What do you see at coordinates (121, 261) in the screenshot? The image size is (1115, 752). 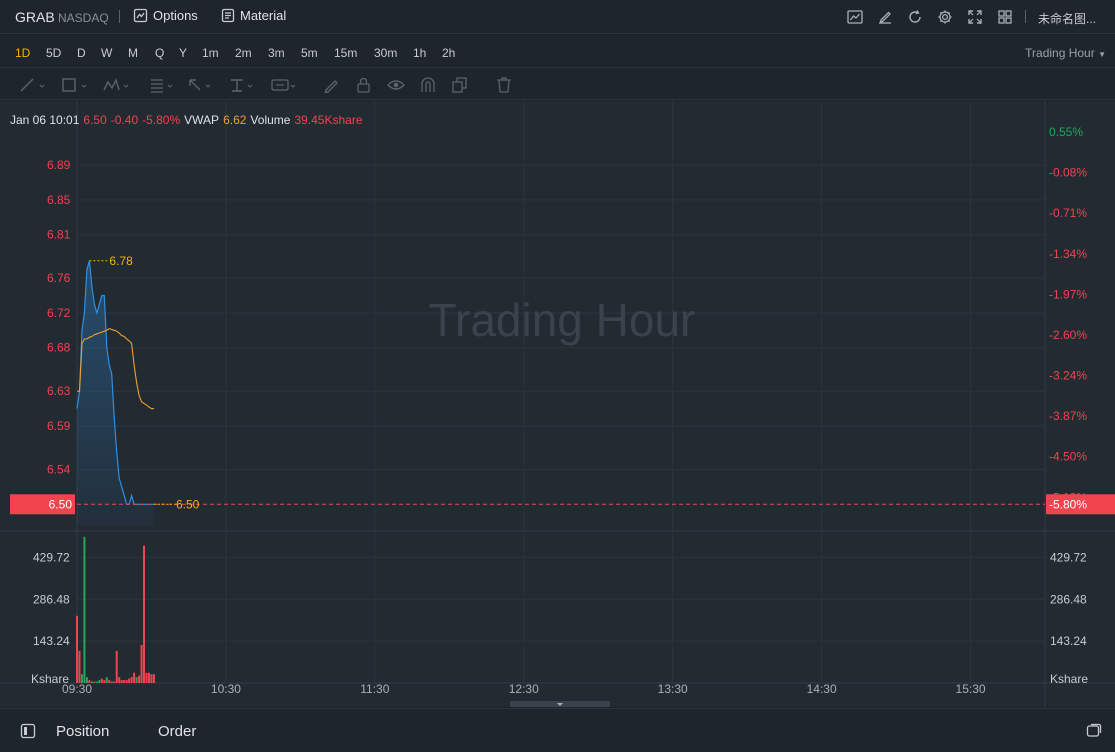 I see `high-marker-label: 6.78` at bounding box center [121, 261].